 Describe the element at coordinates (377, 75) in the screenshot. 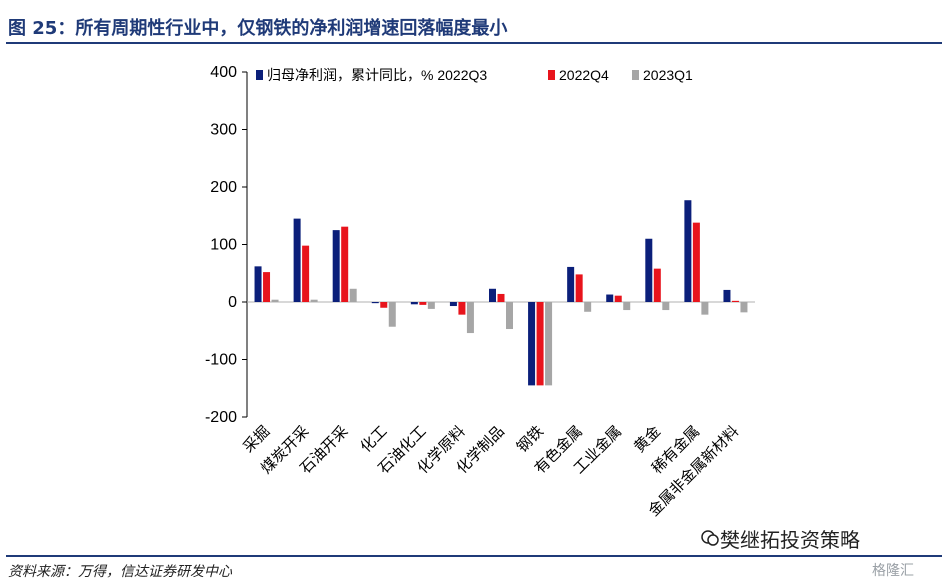

I see `legend-label-1: 归母净利润，累计同比，% 2022Q3` at that location.